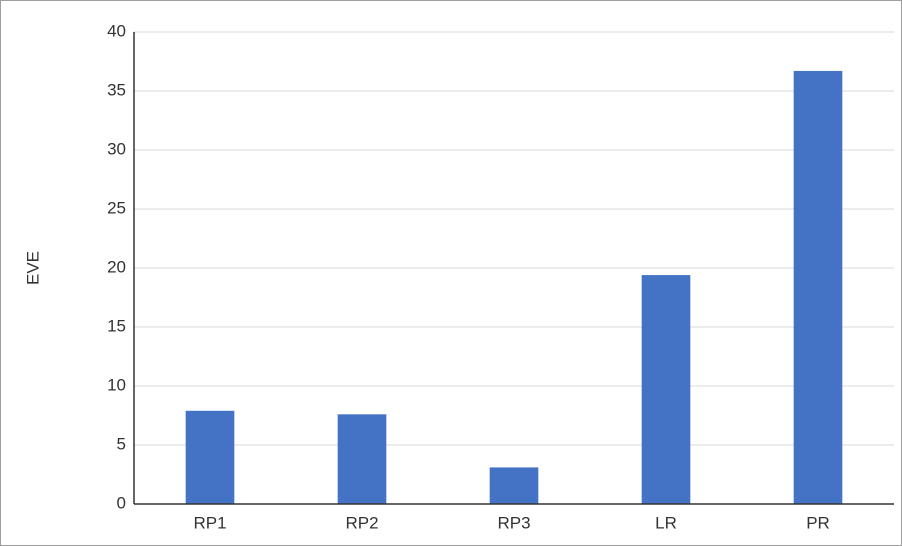 The width and height of the screenshot is (902, 546). Describe the element at coordinates (116, 148) in the screenshot. I see `y-tick-label: 30` at that location.